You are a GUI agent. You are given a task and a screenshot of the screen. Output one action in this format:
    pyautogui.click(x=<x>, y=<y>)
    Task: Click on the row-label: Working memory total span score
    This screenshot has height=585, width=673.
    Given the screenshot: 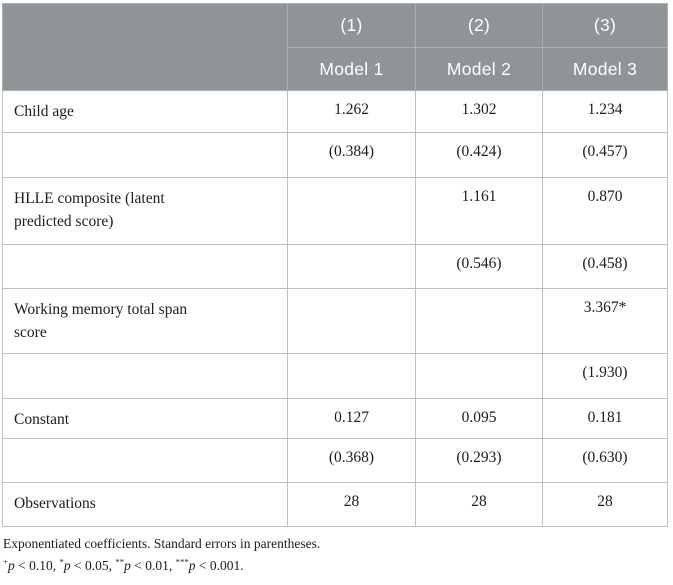 What is the action you would take?
    pyautogui.click(x=145, y=321)
    